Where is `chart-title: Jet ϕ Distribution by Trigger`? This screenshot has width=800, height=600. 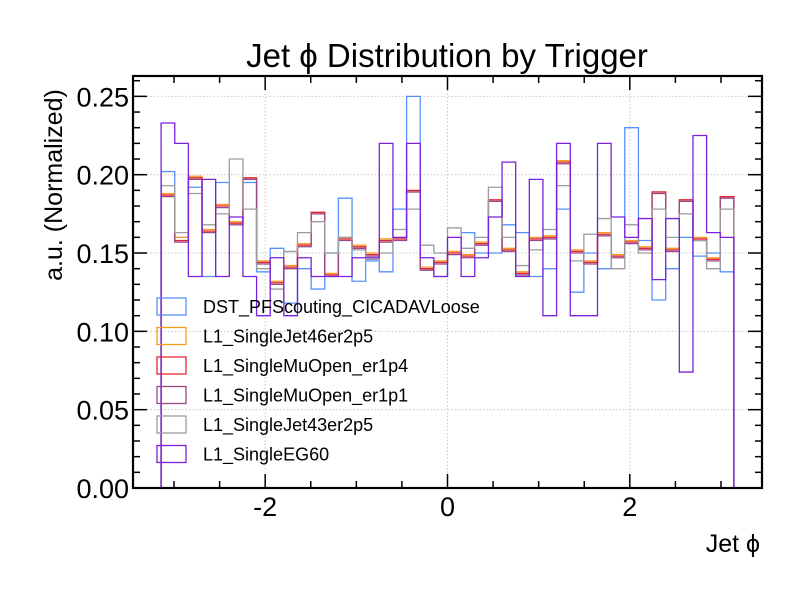
chart-title: Jet ϕ Distribution by Trigger is located at coordinates (447, 55).